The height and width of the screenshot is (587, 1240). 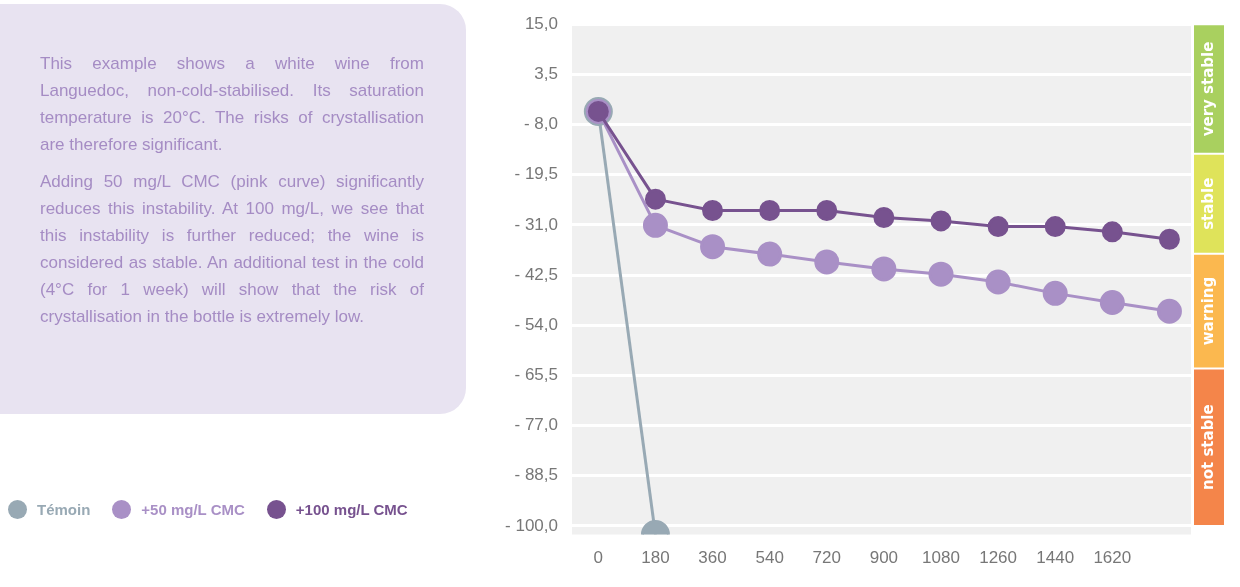 What do you see at coordinates (1207, 203) in the screenshot?
I see `band-label: stable` at bounding box center [1207, 203].